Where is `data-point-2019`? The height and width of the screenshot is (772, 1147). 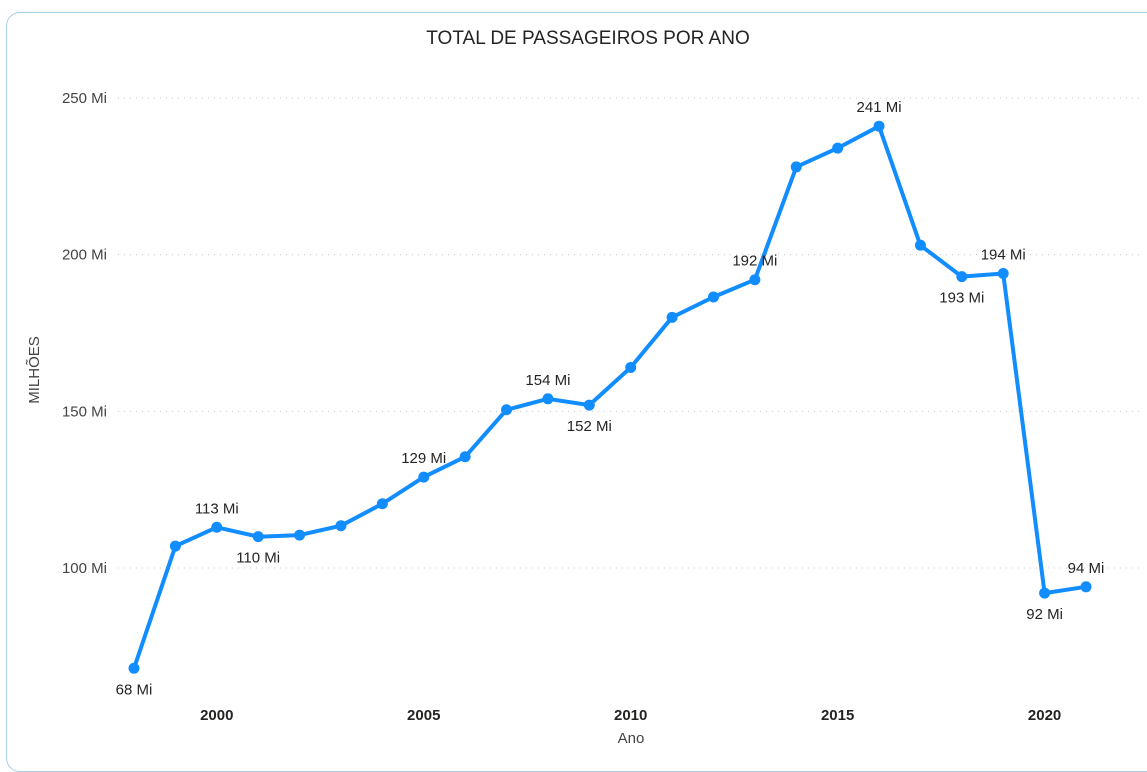
data-point-2019 is located at coordinates (1003, 273).